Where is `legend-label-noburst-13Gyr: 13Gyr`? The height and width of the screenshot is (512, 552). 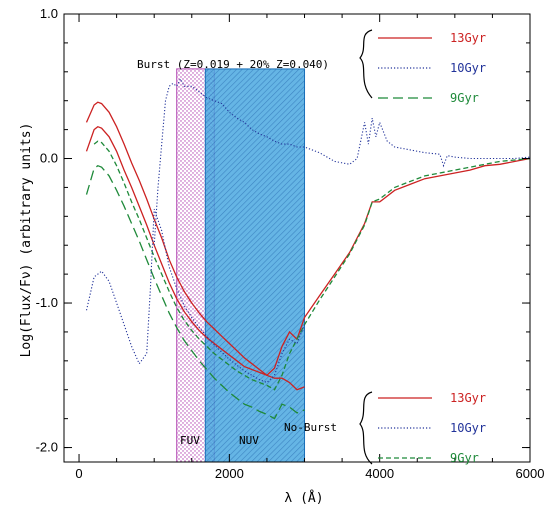 legend-label-noburst-13Gyr: 13Gyr is located at coordinates (468, 398).